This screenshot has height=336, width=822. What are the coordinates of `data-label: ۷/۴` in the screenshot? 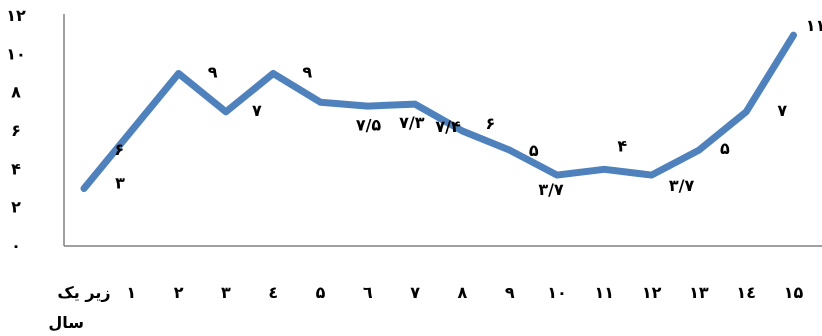 It's located at (448, 126).